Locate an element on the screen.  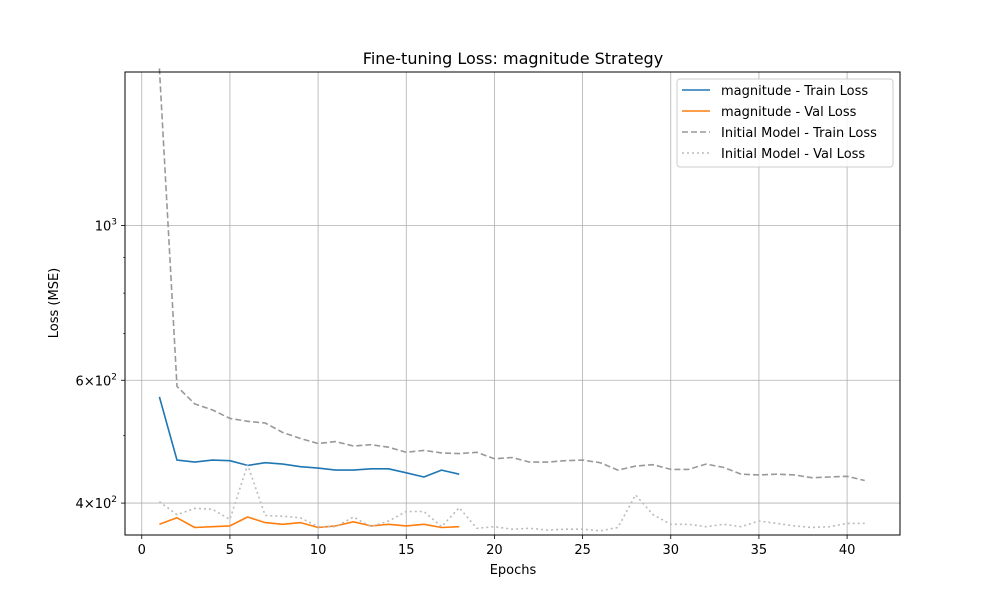
legend-box is located at coordinates (785, 123).